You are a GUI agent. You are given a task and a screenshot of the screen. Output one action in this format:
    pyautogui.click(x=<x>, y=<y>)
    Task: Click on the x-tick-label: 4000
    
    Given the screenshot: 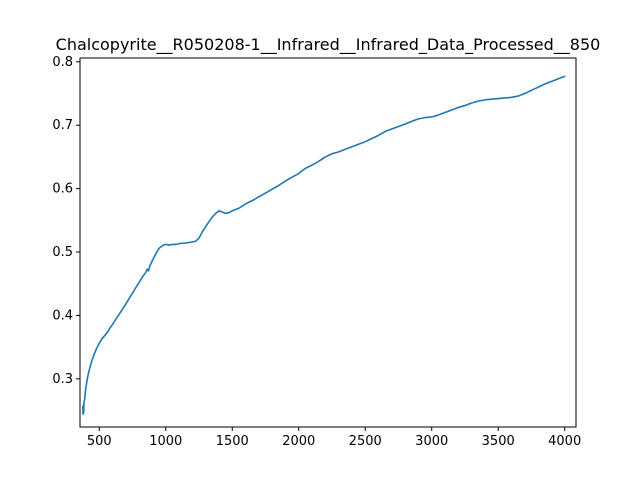 What is the action you would take?
    pyautogui.click(x=564, y=441)
    